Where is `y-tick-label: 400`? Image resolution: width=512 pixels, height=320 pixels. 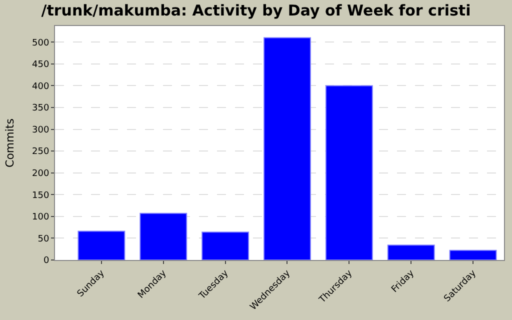 y-tick-label: 400 is located at coordinates (41, 87).